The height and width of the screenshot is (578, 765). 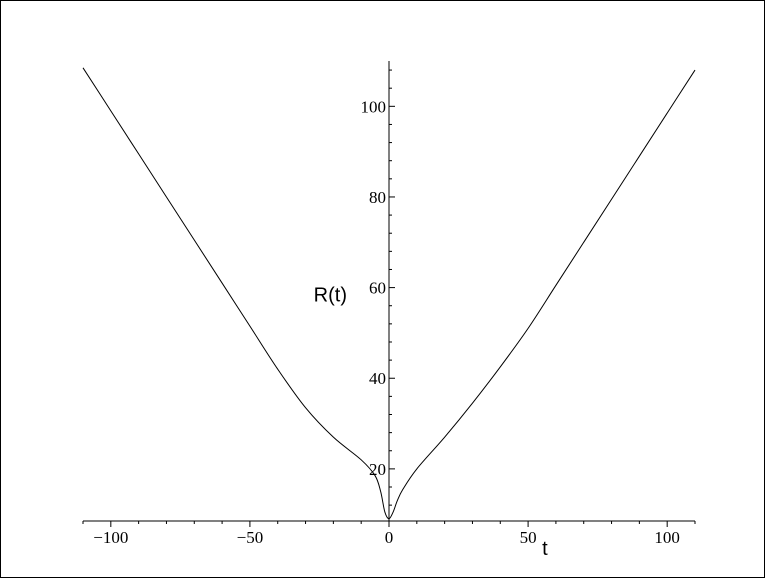 What do you see at coordinates (528, 537) in the screenshot?
I see `x-tick-label: 50` at bounding box center [528, 537].